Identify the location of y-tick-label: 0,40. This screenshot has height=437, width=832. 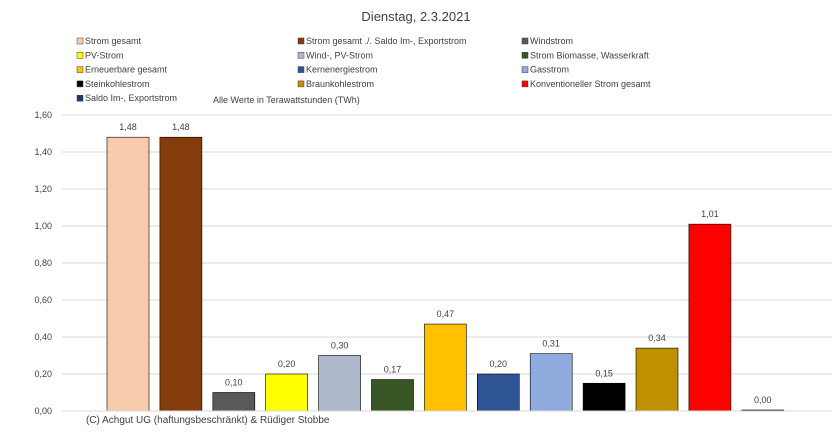
(43, 337).